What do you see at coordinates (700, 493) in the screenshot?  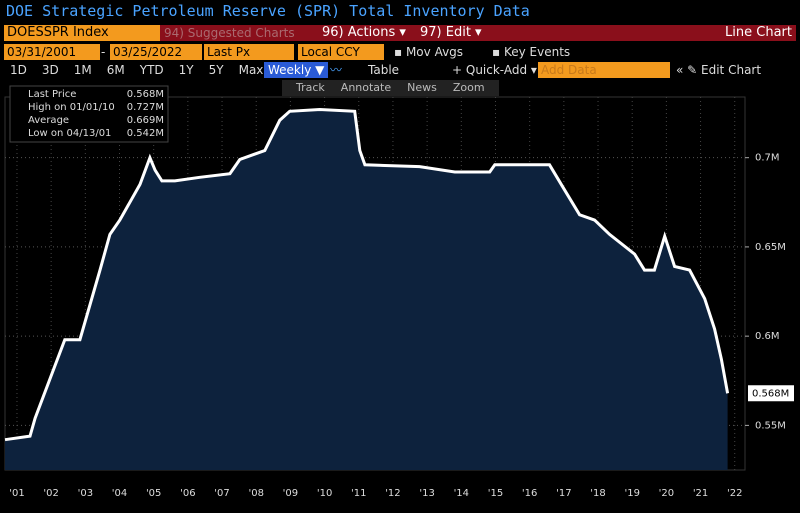 I see `x-tick-label: '21` at bounding box center [700, 493].